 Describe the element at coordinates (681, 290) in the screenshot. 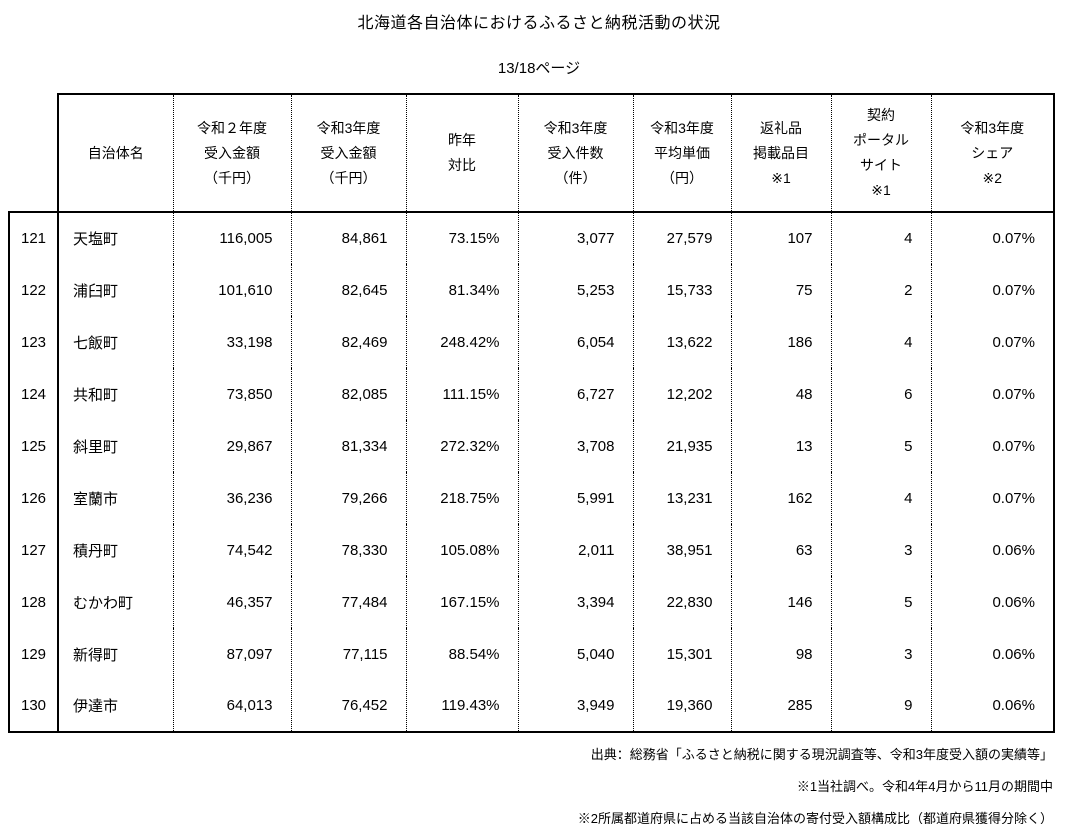

I see `cell-r3_avg_price: 15,733` at that location.